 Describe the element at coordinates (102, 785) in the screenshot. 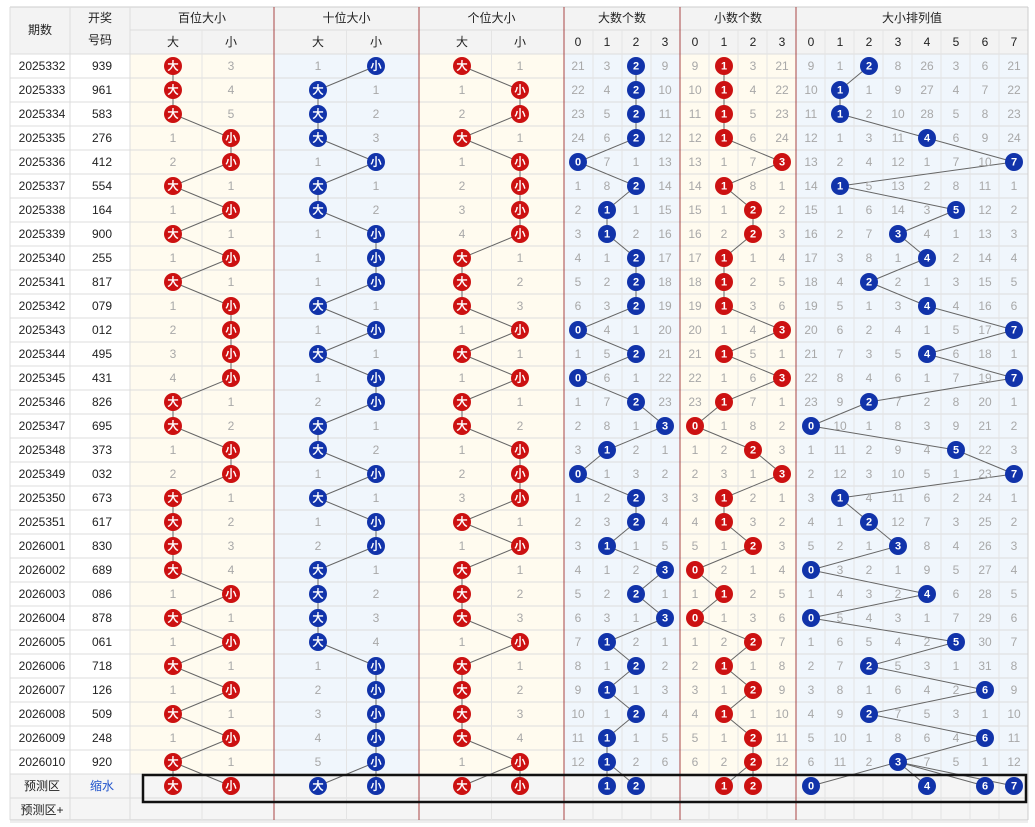

I see `shrink-link: 缩水` at that location.